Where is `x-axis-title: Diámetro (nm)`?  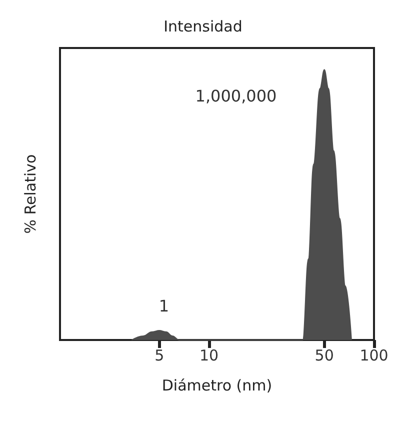 x-axis-title: Diámetro (nm) is located at coordinates (217, 385).